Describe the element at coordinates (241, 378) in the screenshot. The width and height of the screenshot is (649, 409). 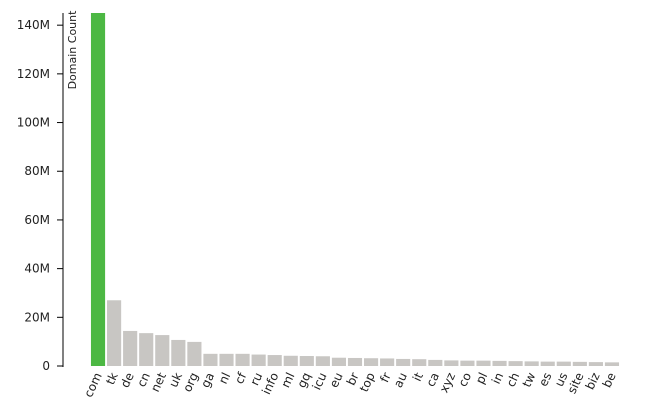
I see `x-tick-label: cf` at that location.